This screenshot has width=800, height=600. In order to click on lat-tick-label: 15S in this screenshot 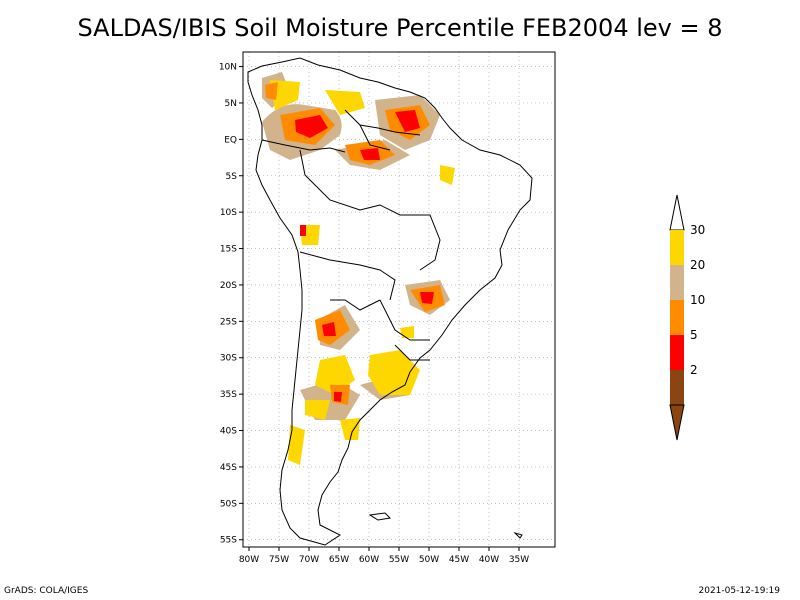, I will do `click(228, 250)`.